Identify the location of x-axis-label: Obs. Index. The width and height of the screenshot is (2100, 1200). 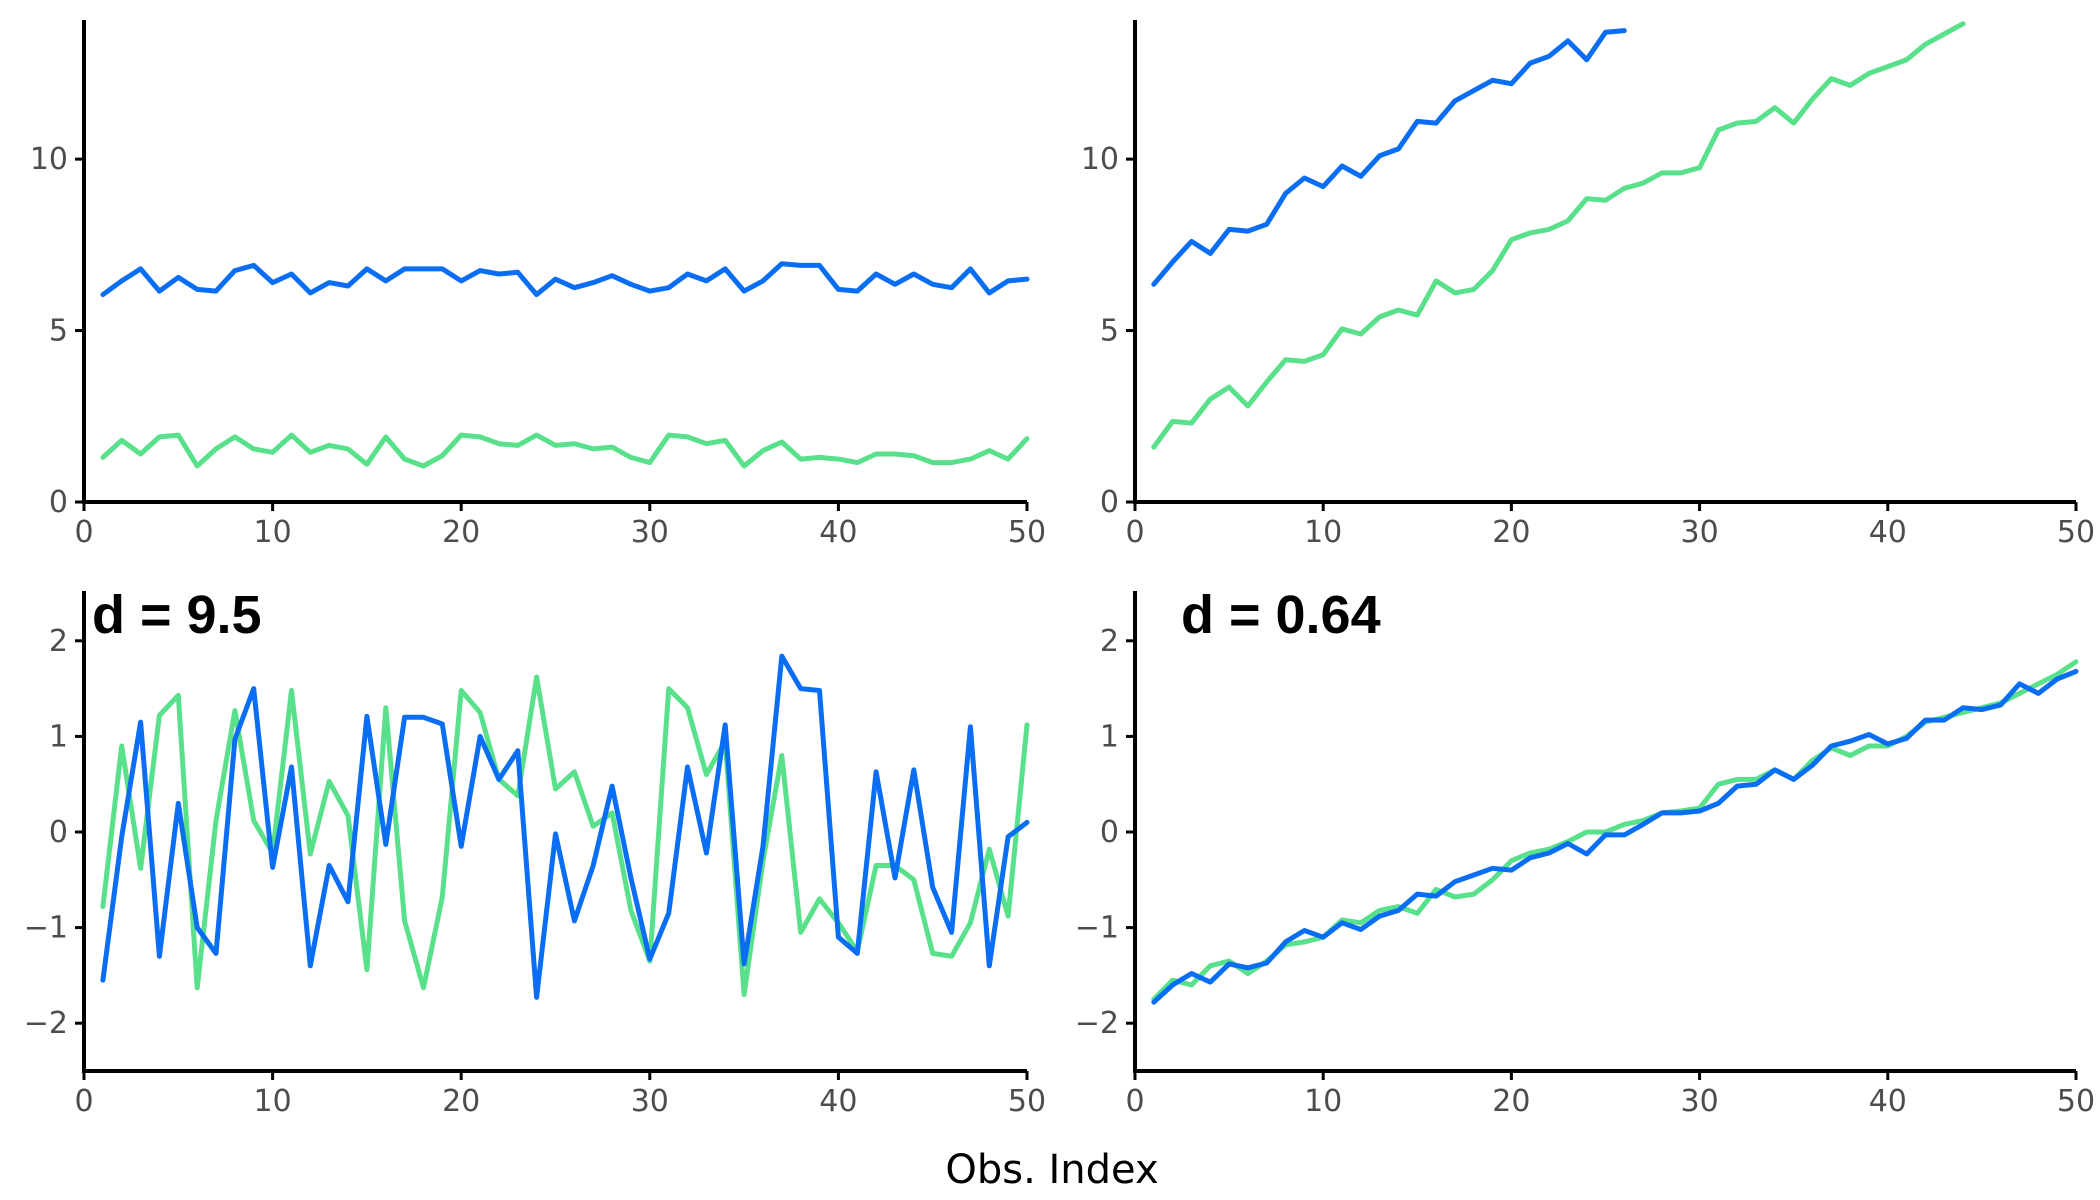
(1051, 1170).